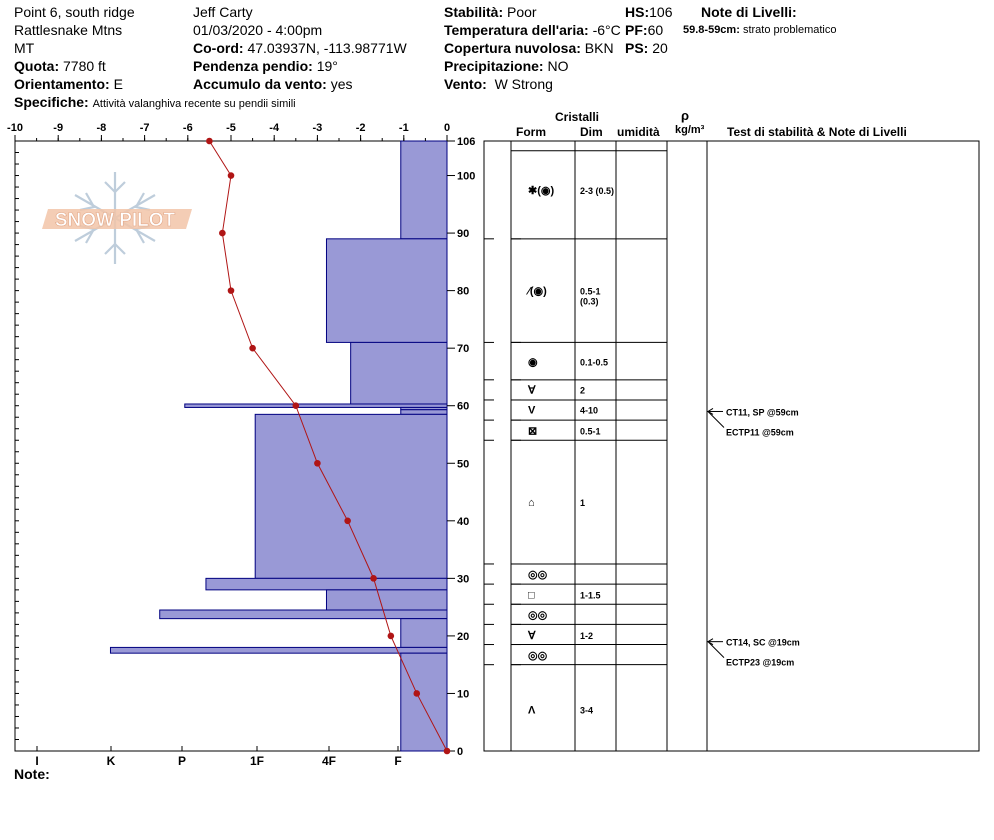 Image resolution: width=994 pixels, height=840 pixels. What do you see at coordinates (463, 292) in the screenshot?
I see `height-tick-label: 80` at bounding box center [463, 292].